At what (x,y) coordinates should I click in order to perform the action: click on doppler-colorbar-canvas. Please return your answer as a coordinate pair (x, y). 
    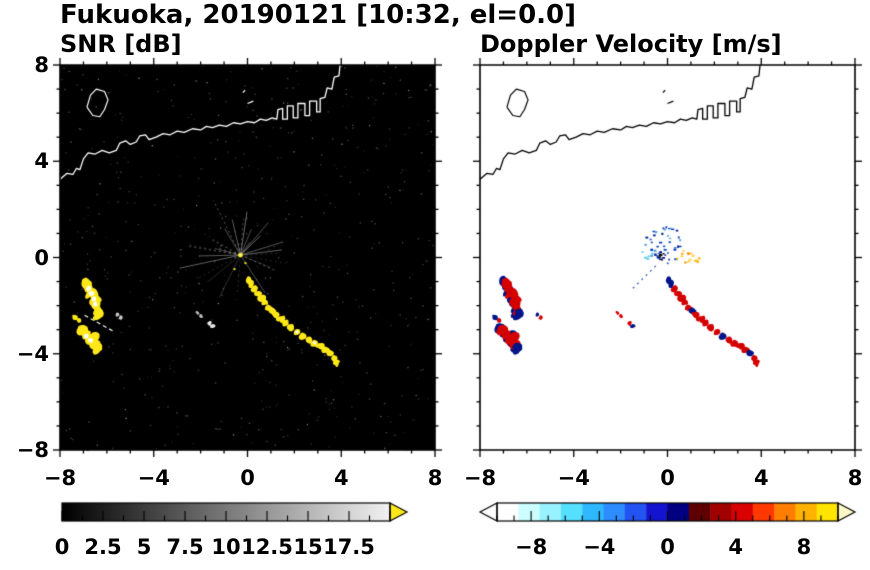
    Looking at the image, I should click on (667, 513).